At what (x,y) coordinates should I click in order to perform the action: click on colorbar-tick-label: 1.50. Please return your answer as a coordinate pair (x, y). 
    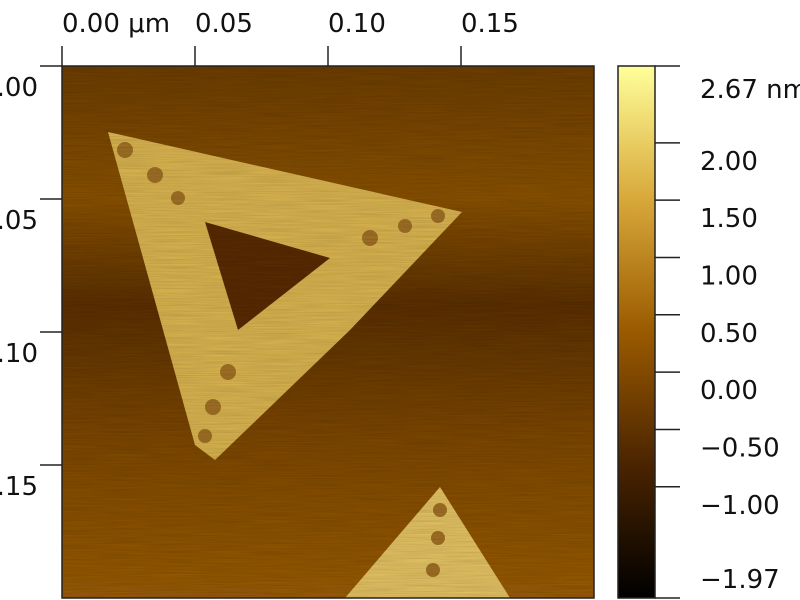
    Looking at the image, I should click on (729, 219).